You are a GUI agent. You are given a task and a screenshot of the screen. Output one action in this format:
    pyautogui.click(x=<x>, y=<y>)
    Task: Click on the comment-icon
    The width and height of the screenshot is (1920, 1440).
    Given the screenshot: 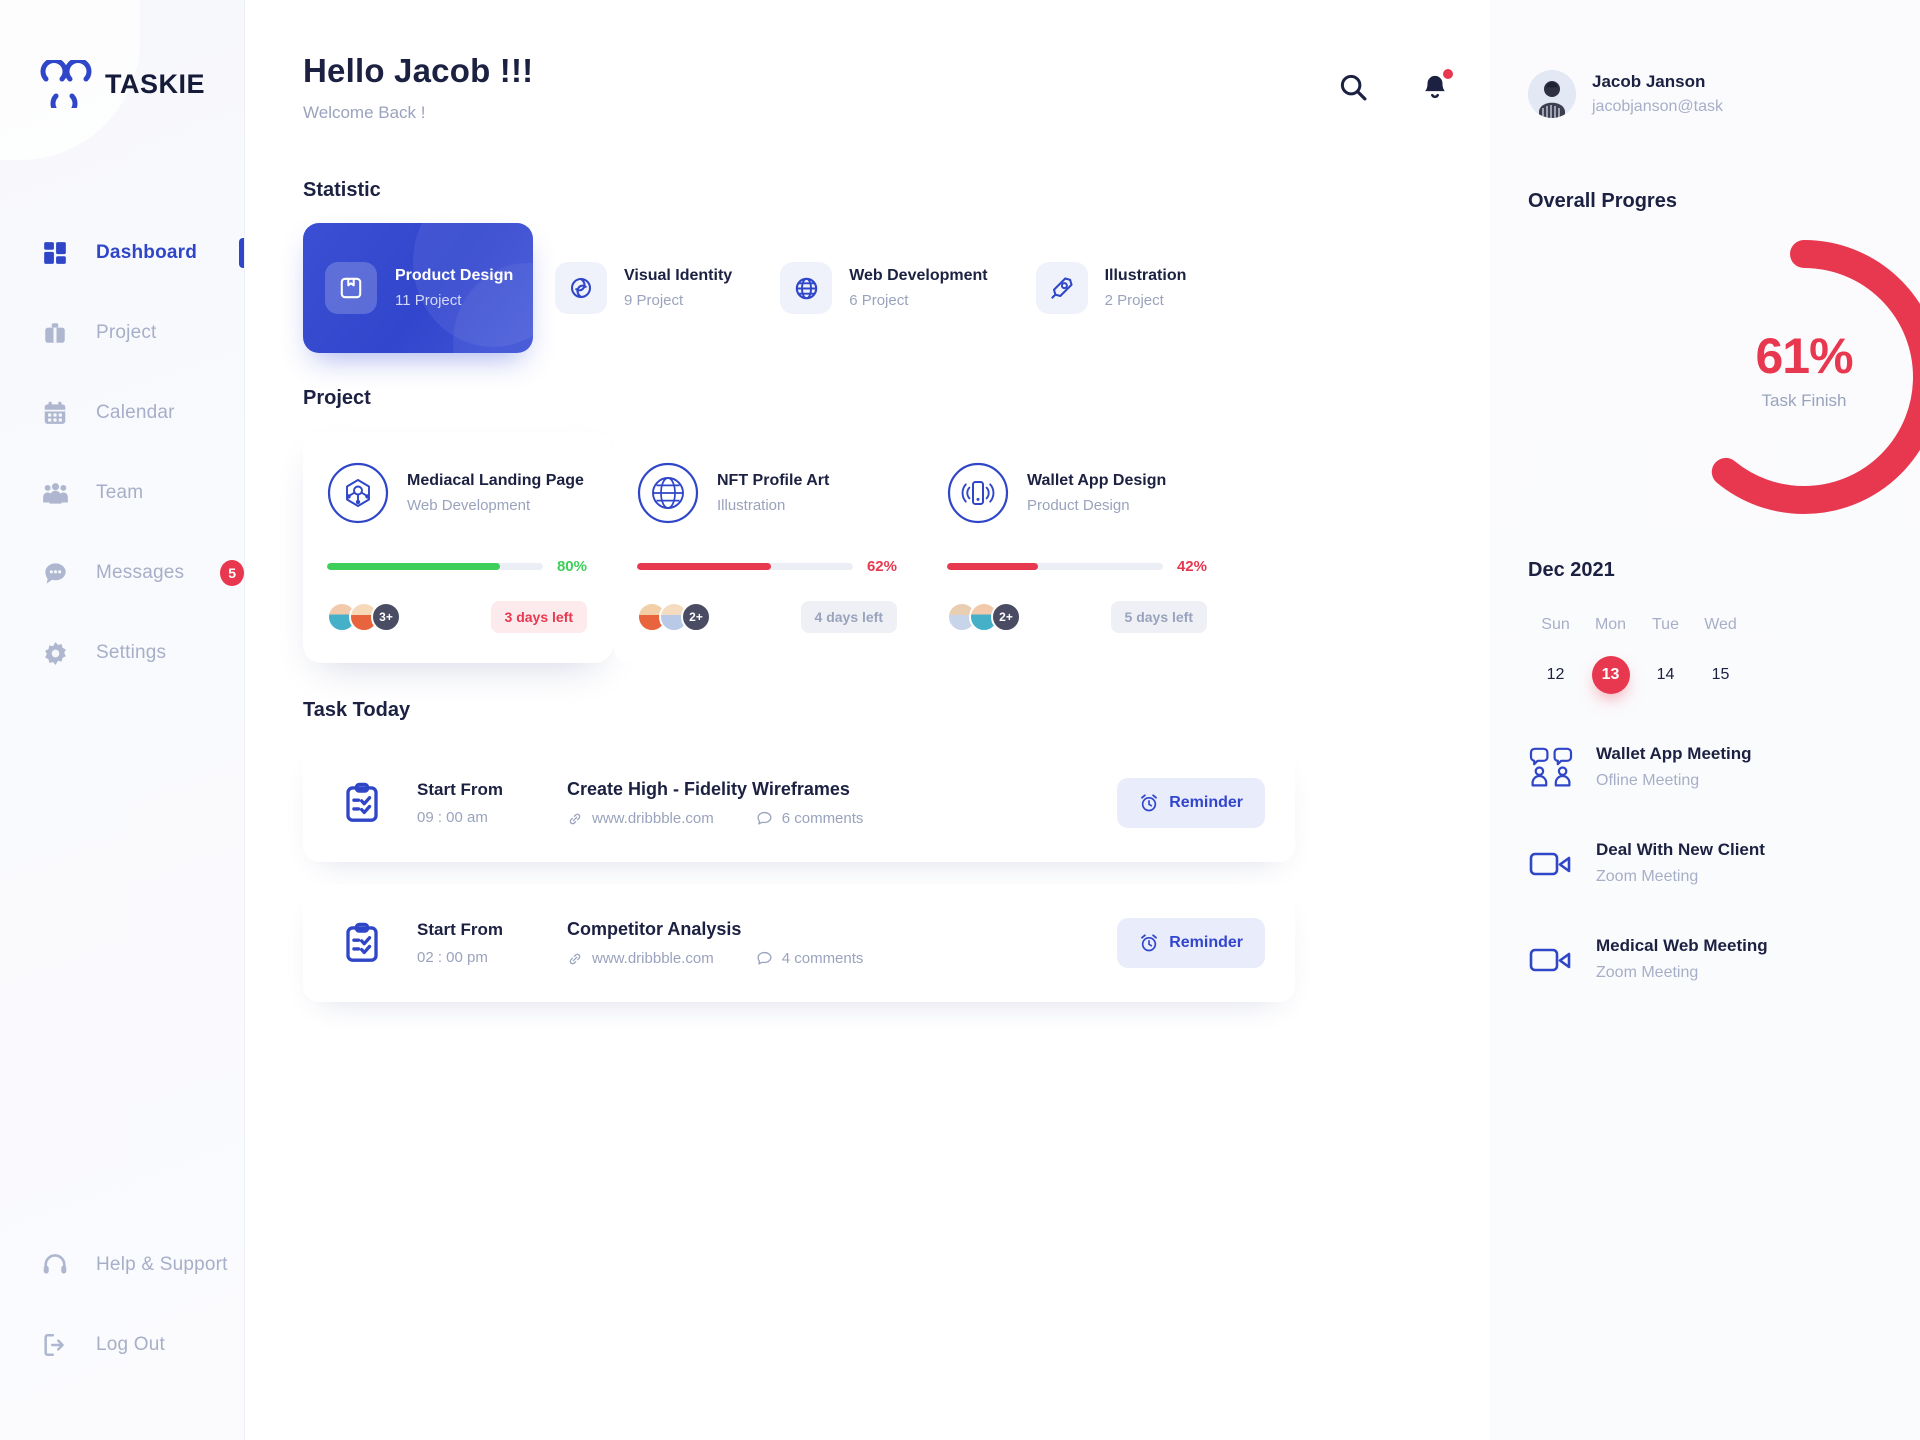 What is the action you would take?
    pyautogui.click(x=764, y=818)
    